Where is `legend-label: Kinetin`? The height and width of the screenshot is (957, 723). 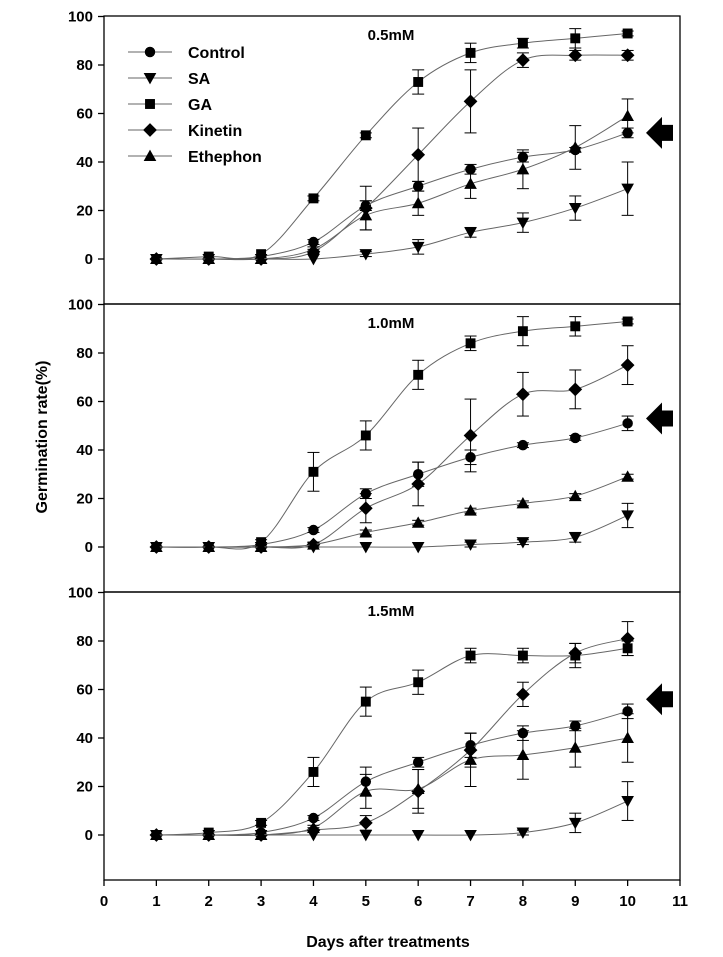 legend-label: Kinetin is located at coordinates (215, 131).